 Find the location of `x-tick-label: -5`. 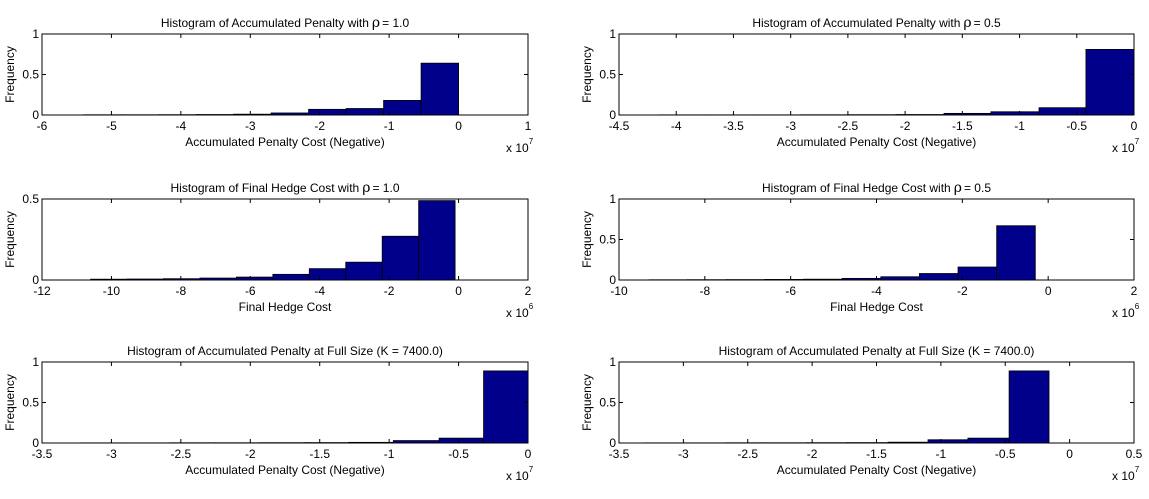

x-tick-label: -5 is located at coordinates (111, 126).